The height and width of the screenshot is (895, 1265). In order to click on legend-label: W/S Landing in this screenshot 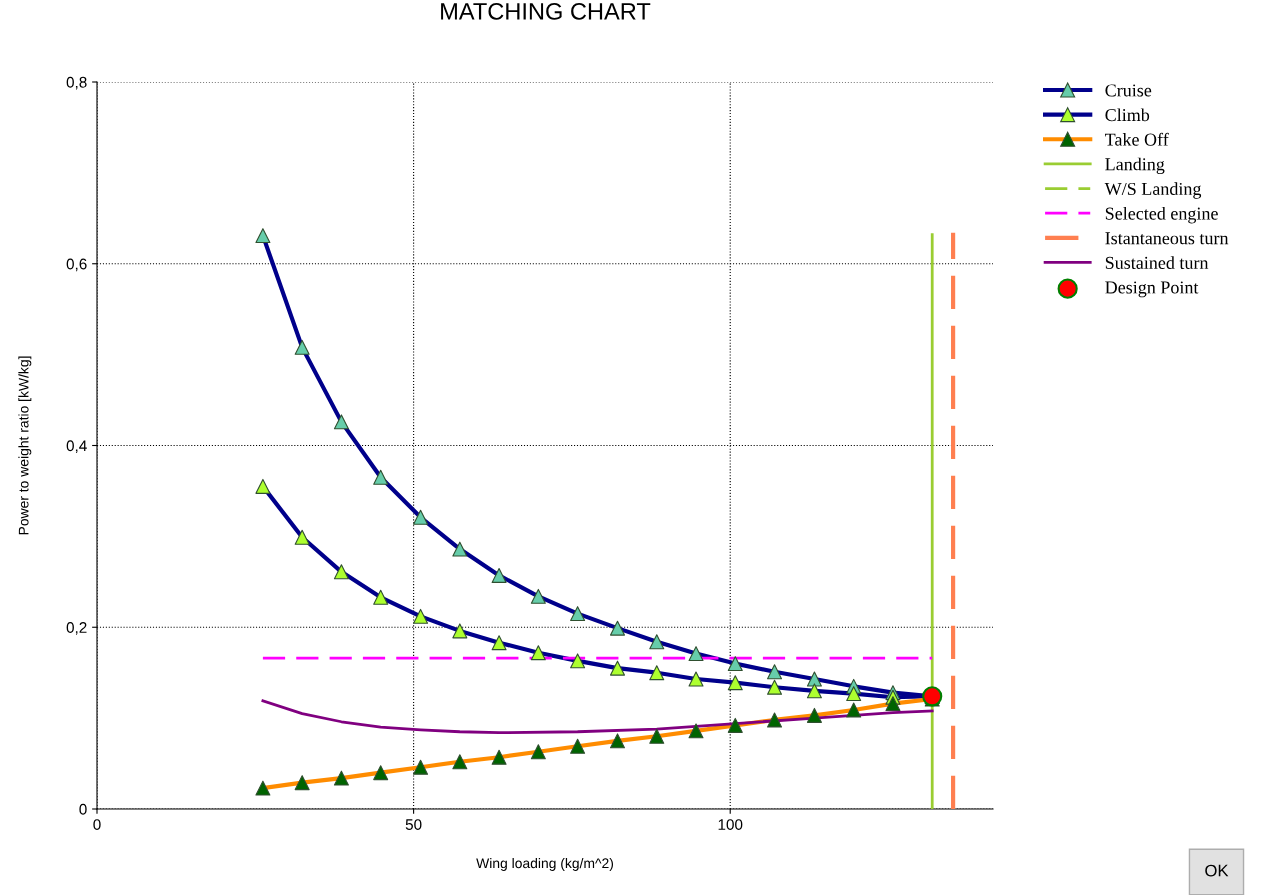, I will do `click(1153, 190)`.